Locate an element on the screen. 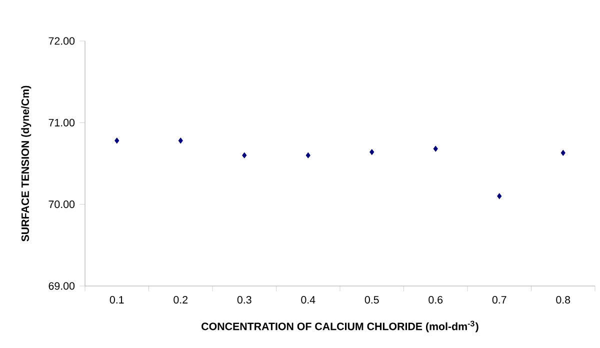 The width and height of the screenshot is (600, 348). y-tick-label: 70.00 is located at coordinates (61, 204).